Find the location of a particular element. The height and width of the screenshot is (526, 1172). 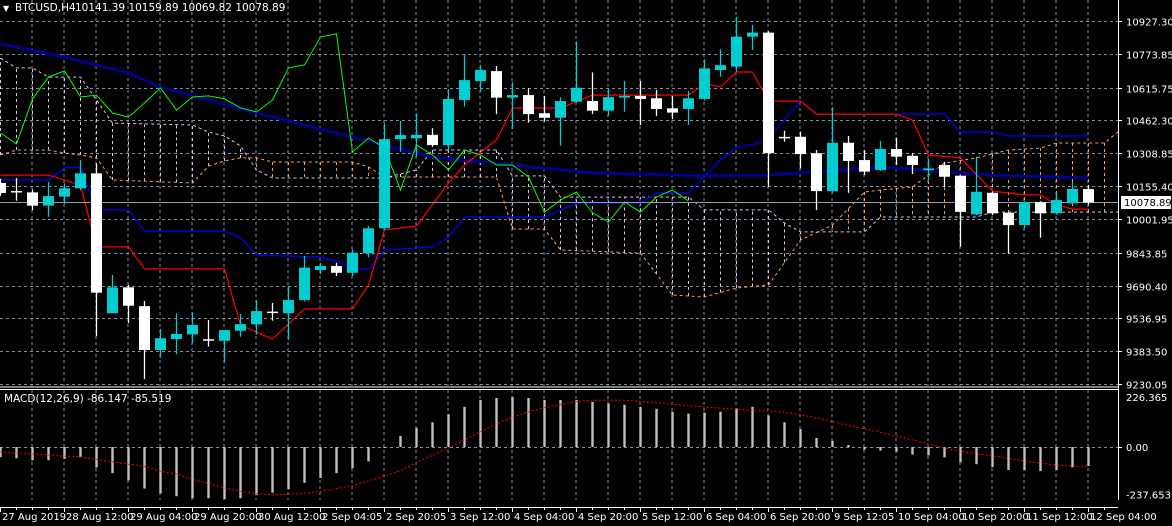

symbol-label: BTCUSD,H4 is located at coordinates (45, 8).